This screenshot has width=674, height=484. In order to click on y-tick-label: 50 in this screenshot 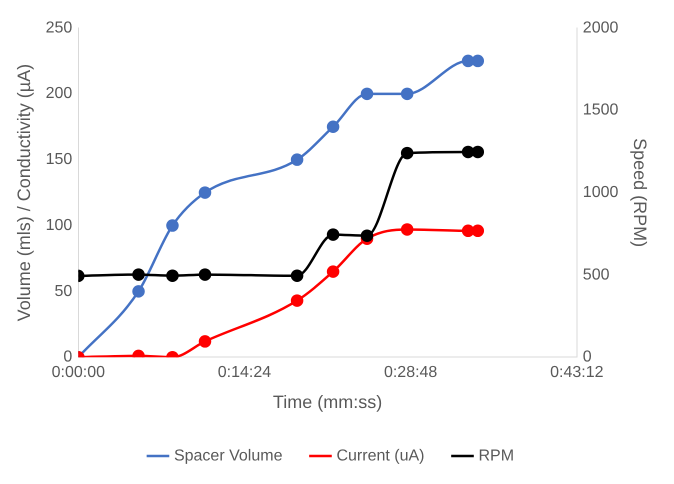, I will do `click(63, 291)`.